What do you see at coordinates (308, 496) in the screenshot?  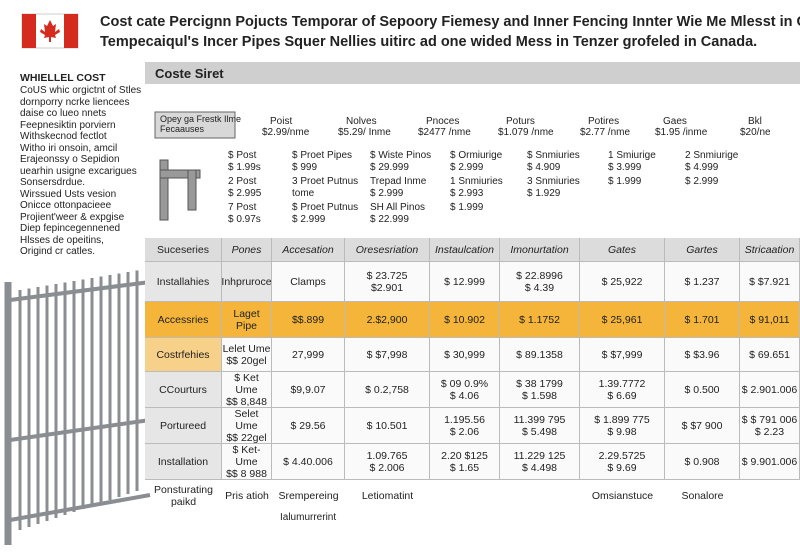 I see `footer-cell: Srempereing` at bounding box center [308, 496].